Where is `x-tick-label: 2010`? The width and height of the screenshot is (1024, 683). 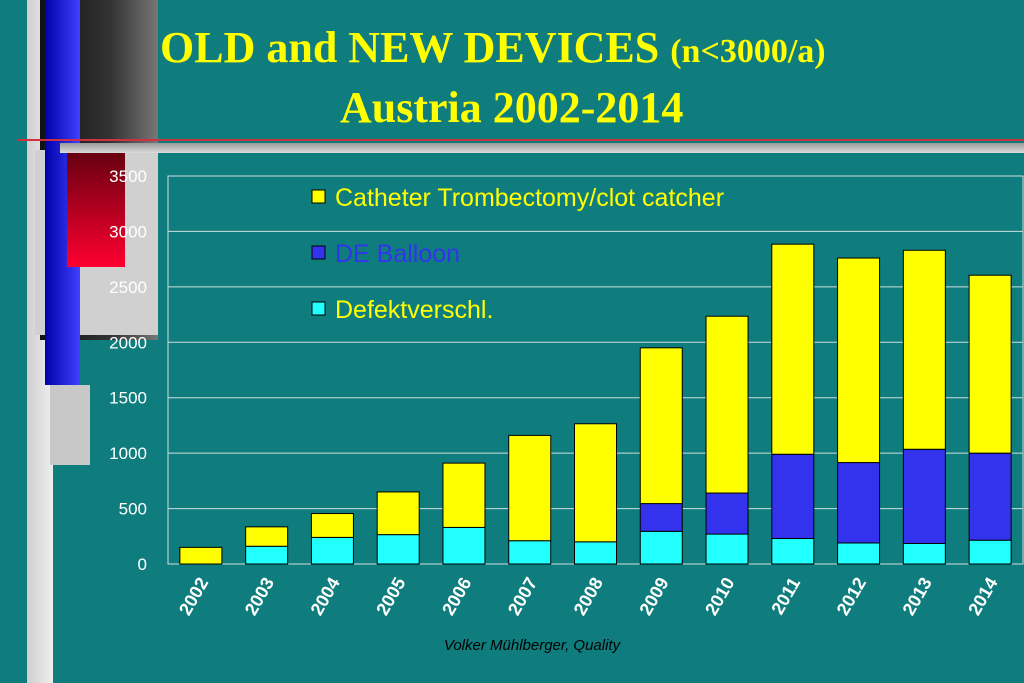
x-tick-label: 2010 is located at coordinates (719, 596).